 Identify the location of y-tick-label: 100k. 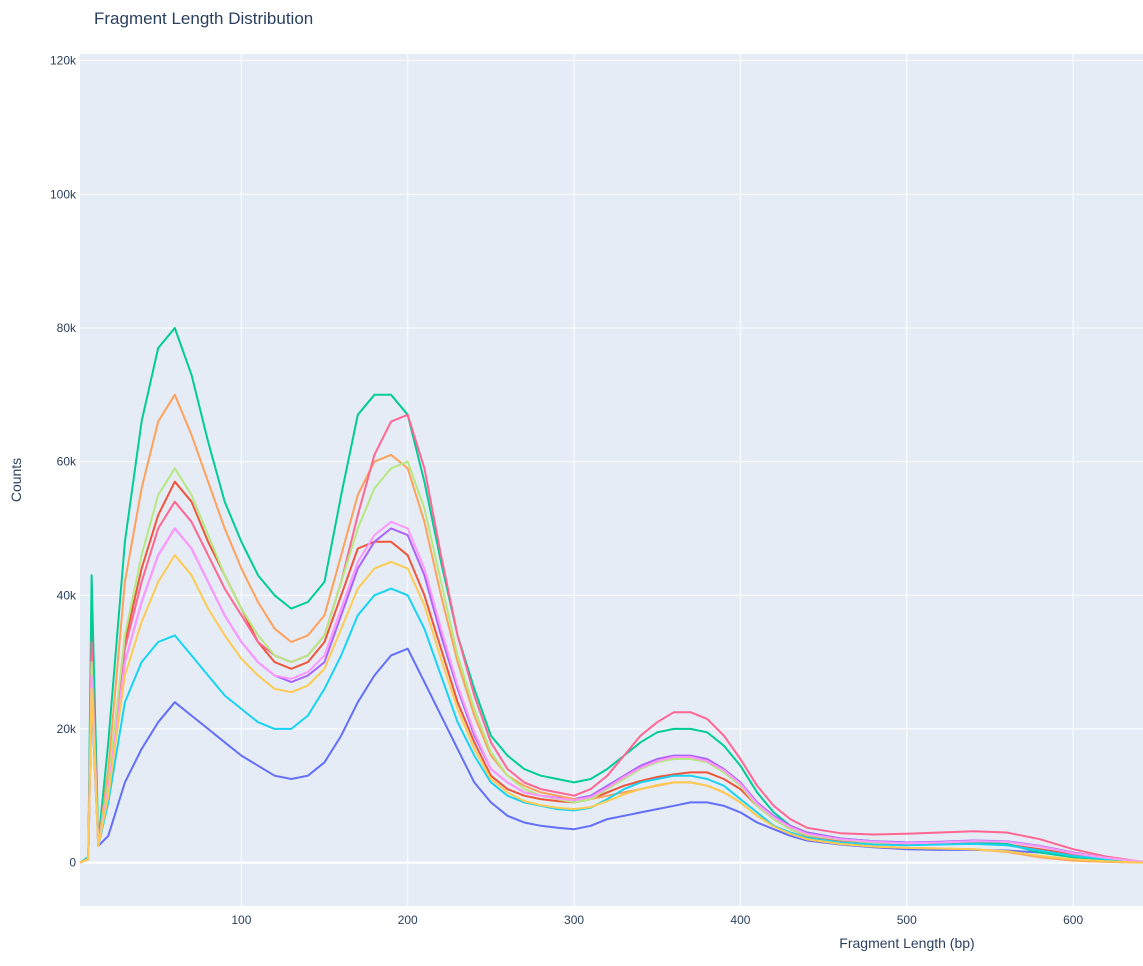
(63, 194).